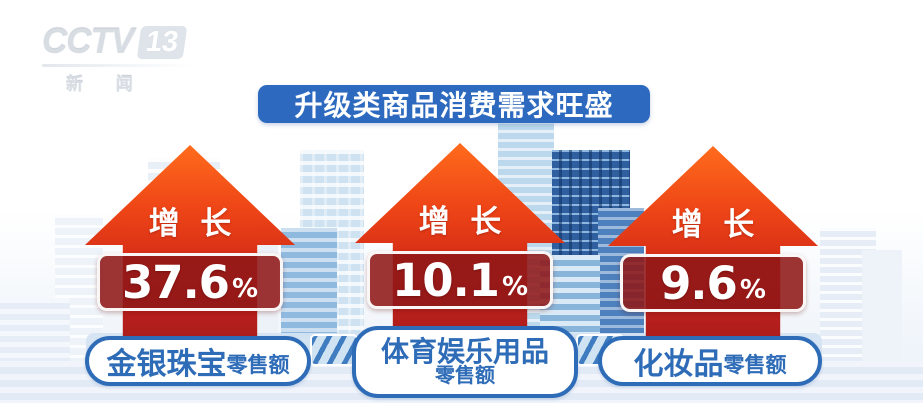 This screenshot has width=923, height=403. Describe the element at coordinates (464, 351) in the screenshot. I see `category-main-text: 体育娱乐用品` at that location.